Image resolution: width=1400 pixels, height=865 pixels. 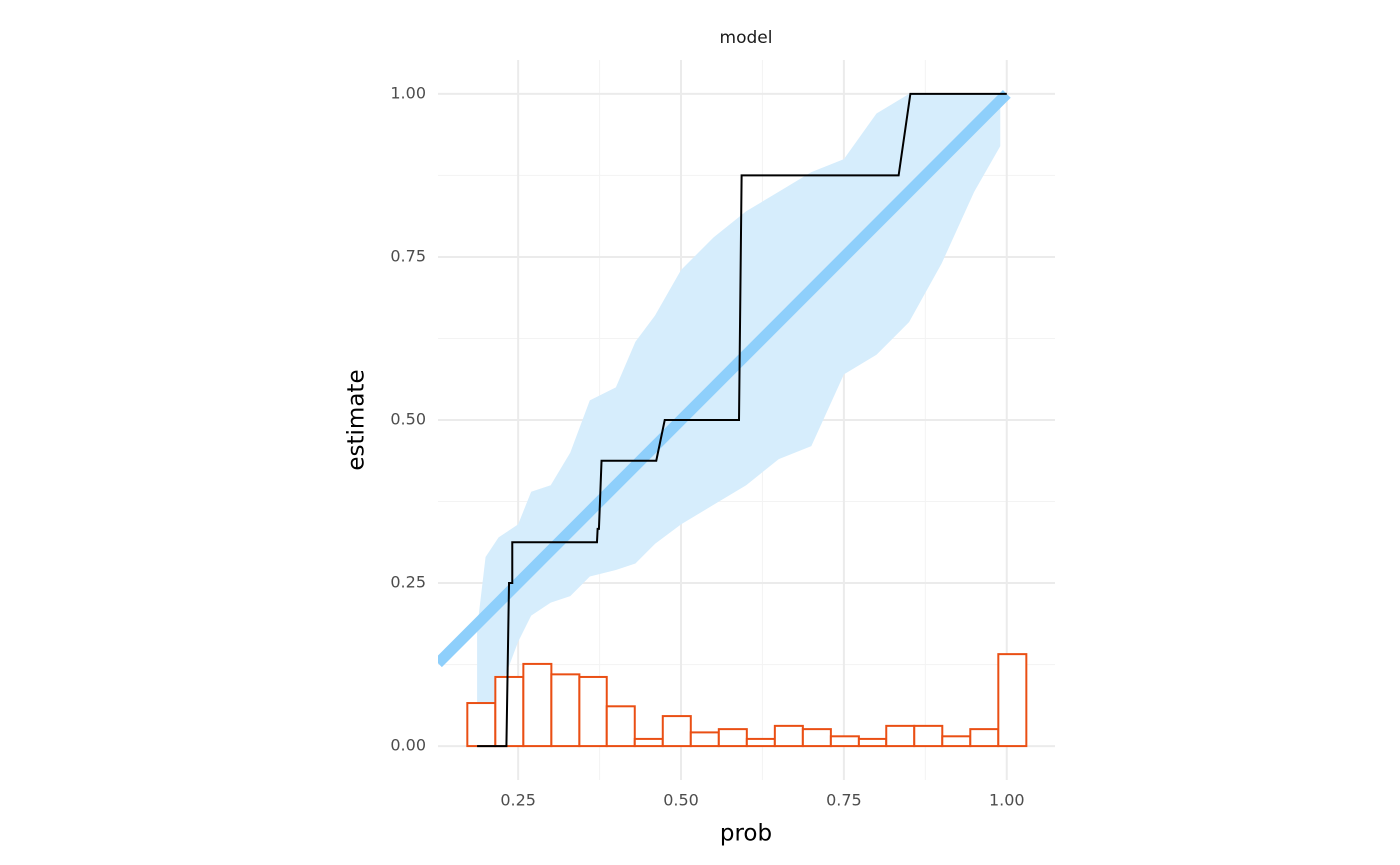 What do you see at coordinates (357, 419) in the screenshot?
I see `y-axis-title: estimate` at bounding box center [357, 419].